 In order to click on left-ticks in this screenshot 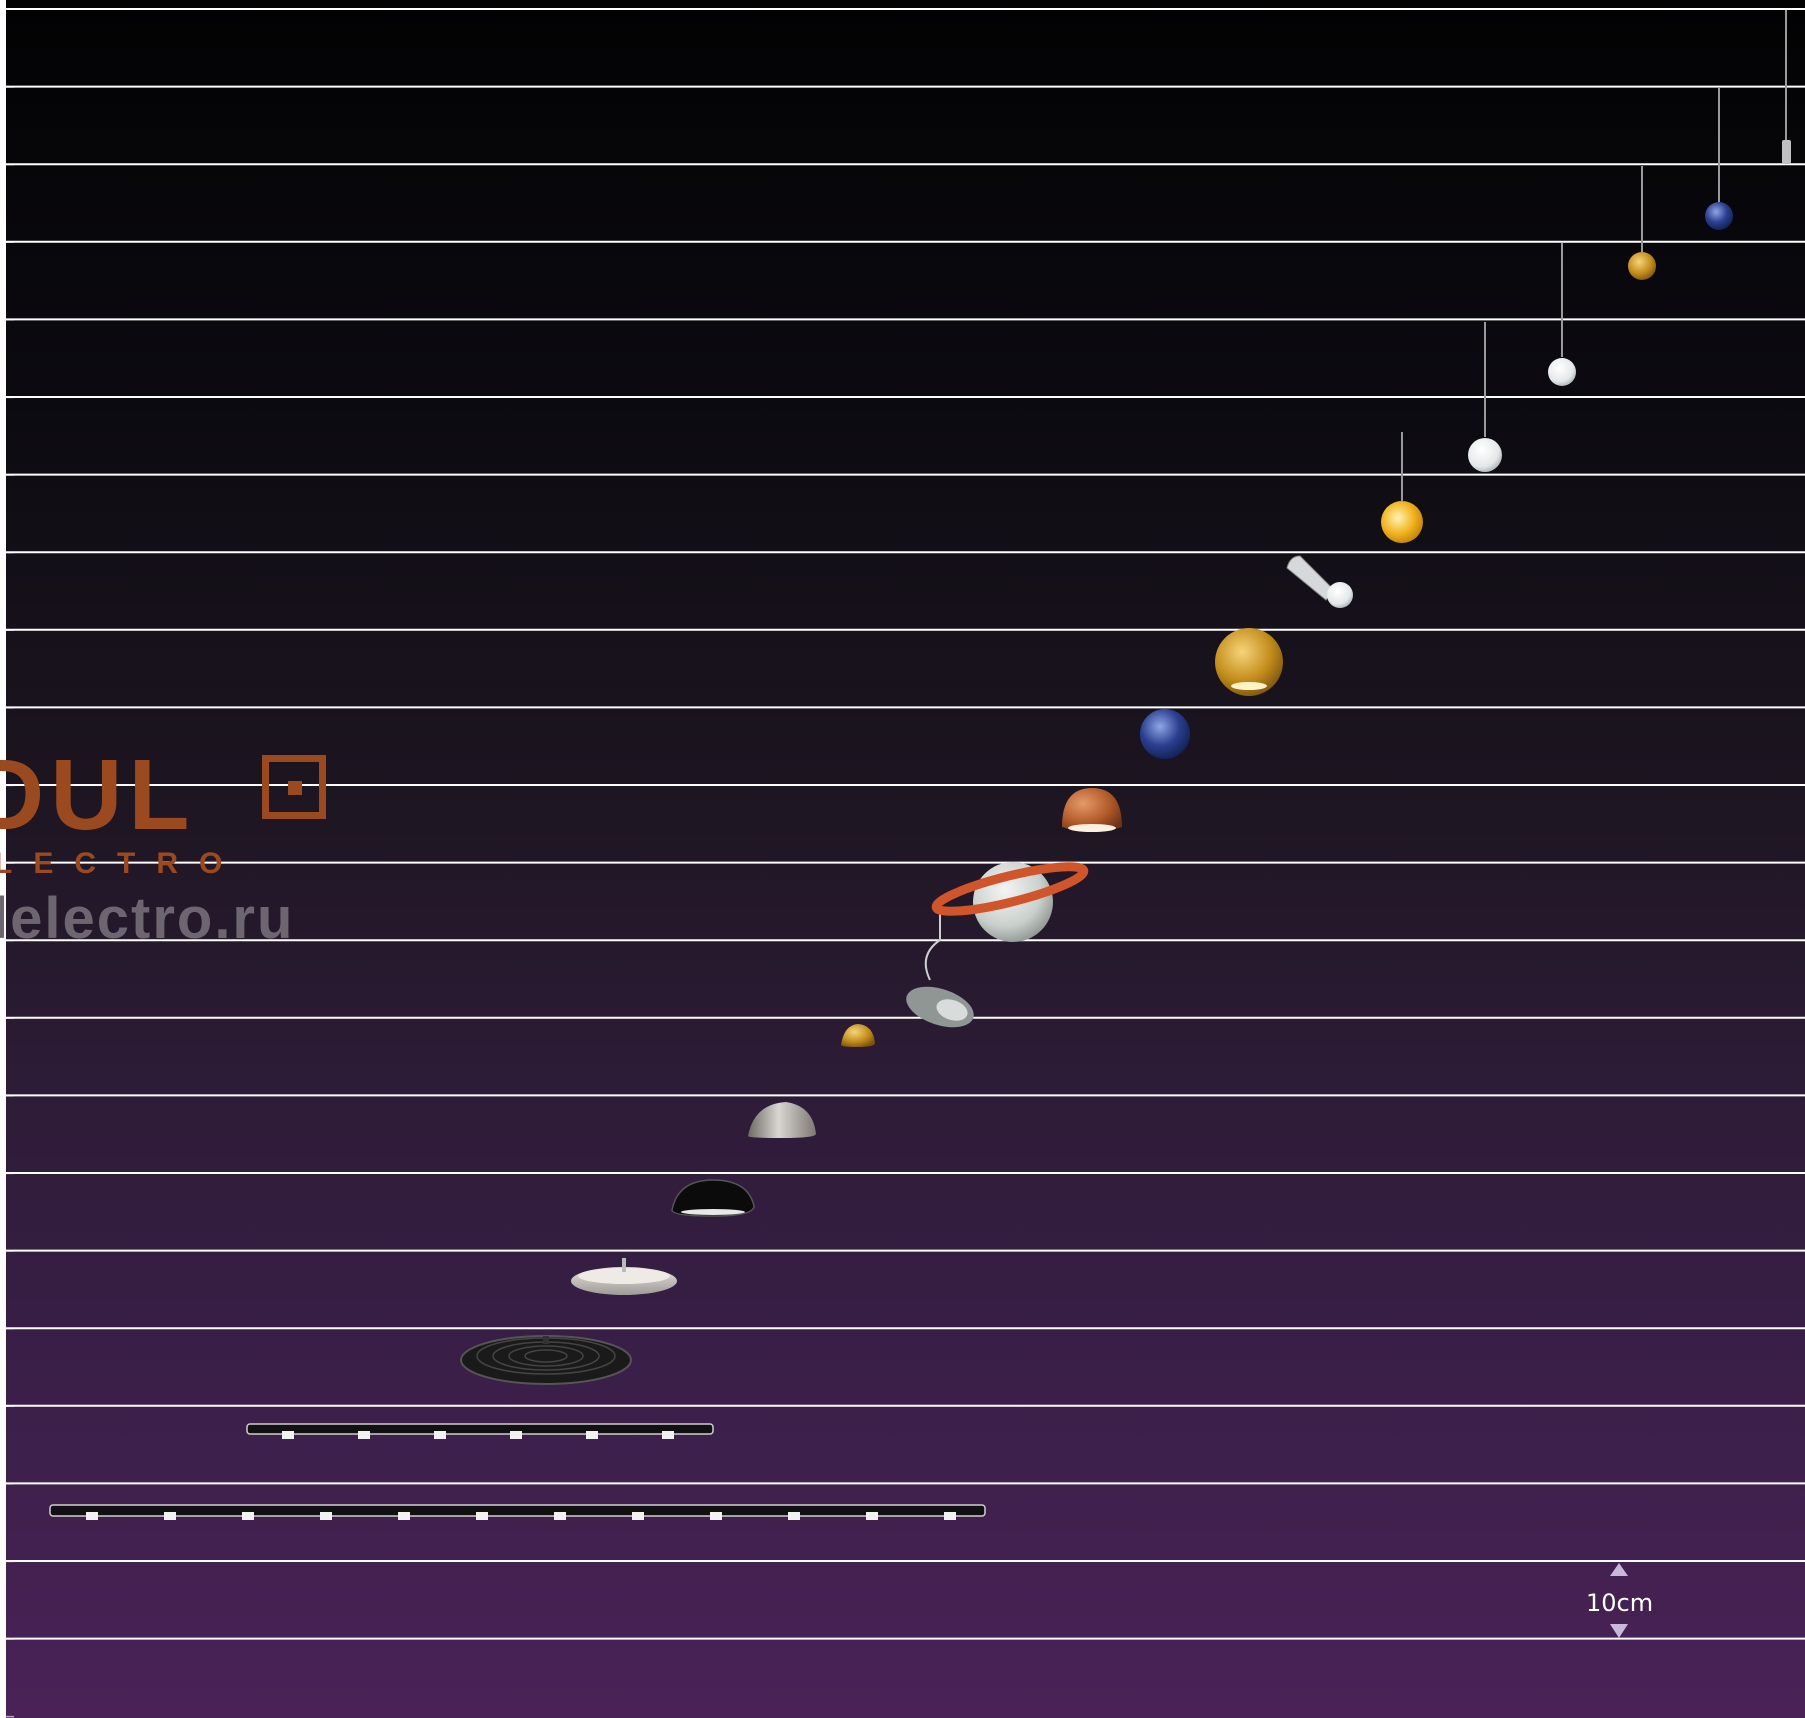, I will do `click(7, 902)`.